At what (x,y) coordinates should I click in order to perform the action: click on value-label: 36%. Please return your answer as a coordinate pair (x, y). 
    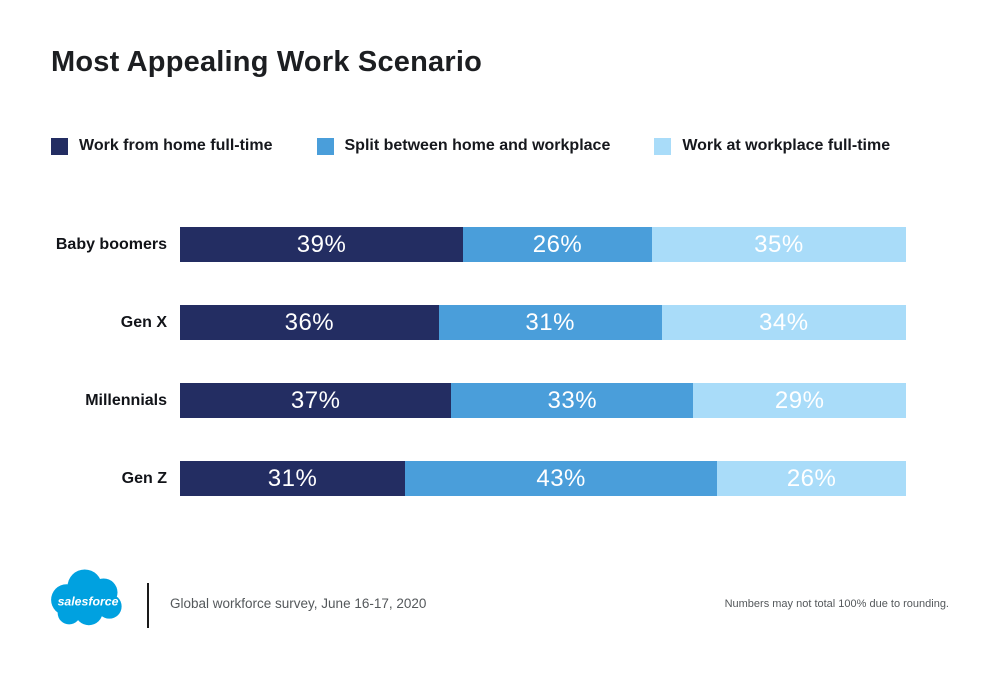
    Looking at the image, I should click on (309, 322).